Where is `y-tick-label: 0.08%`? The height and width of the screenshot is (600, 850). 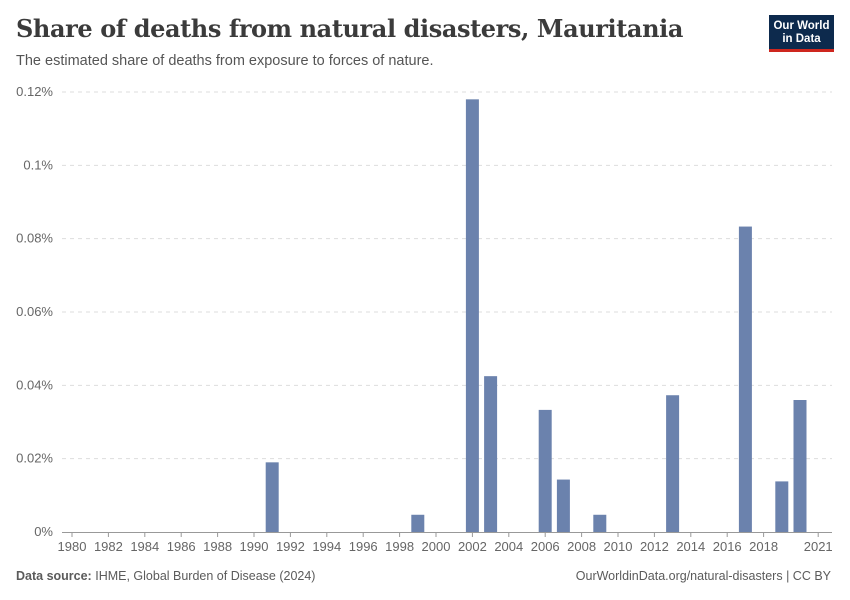 y-tick-label: 0.08% is located at coordinates (34, 238).